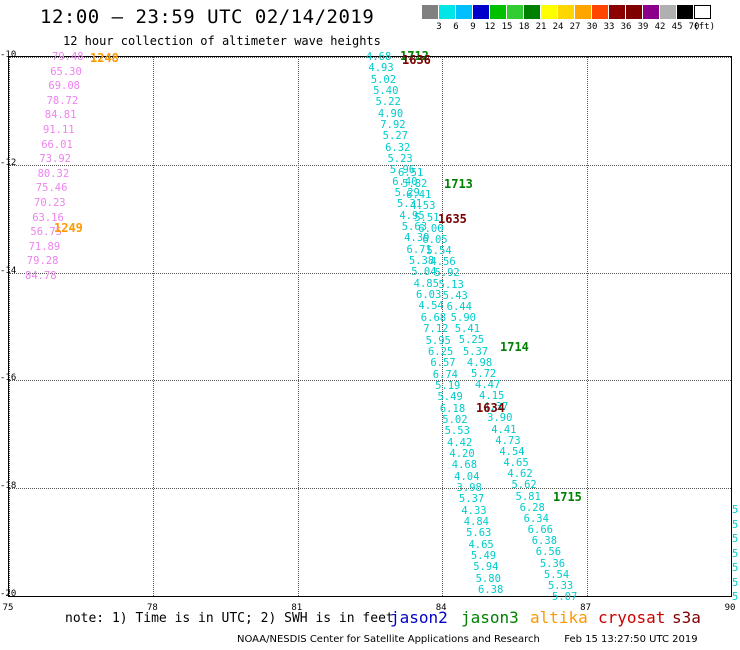  Describe the element at coordinates (57, 144) in the screenshot. I see `wave-height-value: 66.01` at that location.